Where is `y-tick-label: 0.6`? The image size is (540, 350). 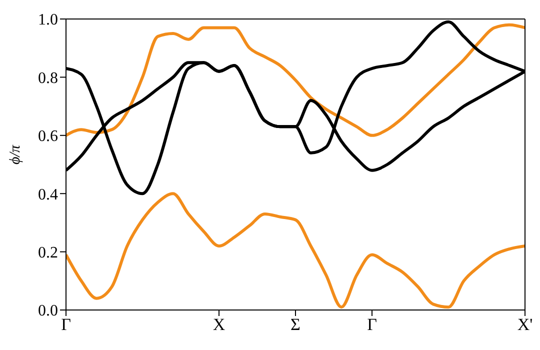
y-tick-label: 0.6 is located at coordinates (48, 137).